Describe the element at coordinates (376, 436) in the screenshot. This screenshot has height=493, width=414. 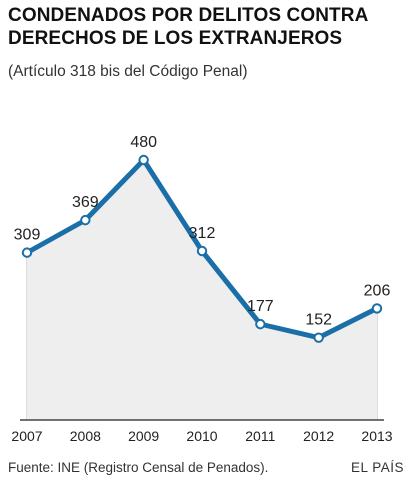
I see `x-tick-label: 2013` at that location.